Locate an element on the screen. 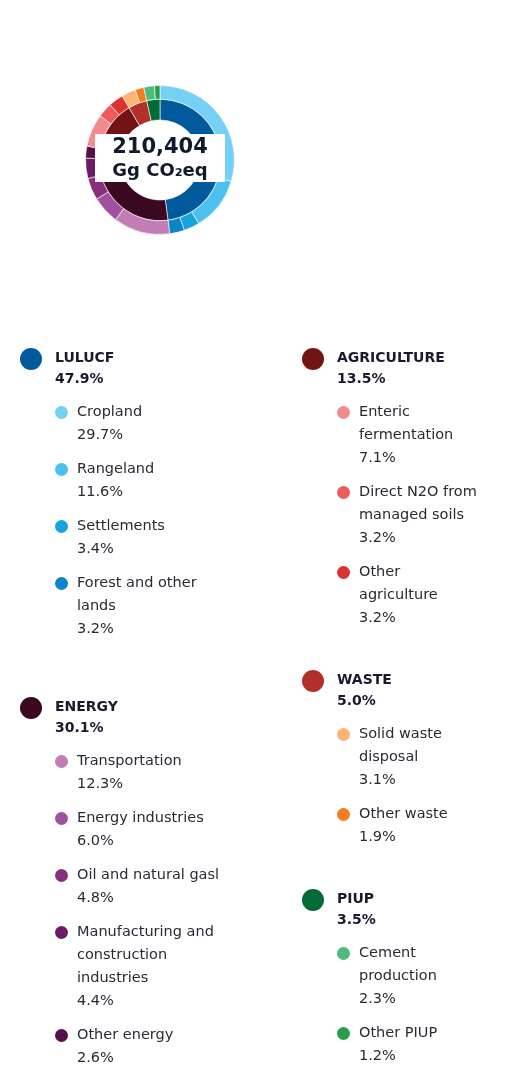 Image resolution: width=508 pixels, height=1078 pixels. legend-label: AGRICULTURE is located at coordinates (391, 357).